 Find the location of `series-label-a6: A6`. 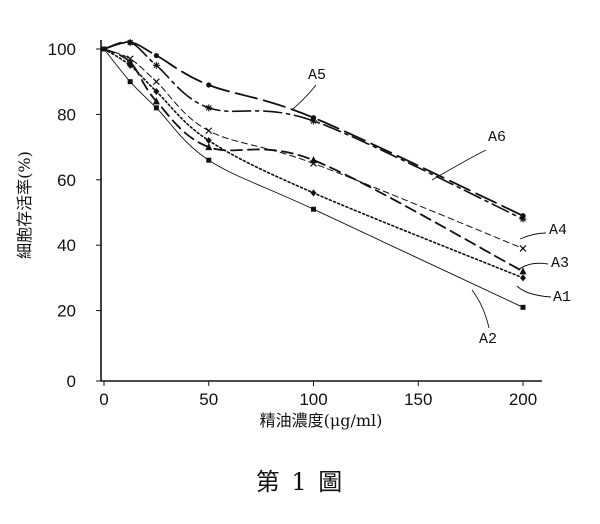

series-label-a6: A6 is located at coordinates (497, 137).